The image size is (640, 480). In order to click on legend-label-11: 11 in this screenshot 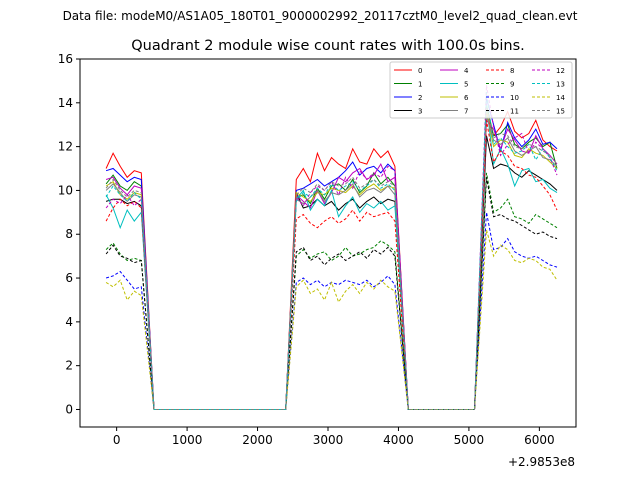, I will do `click(514, 112)`.